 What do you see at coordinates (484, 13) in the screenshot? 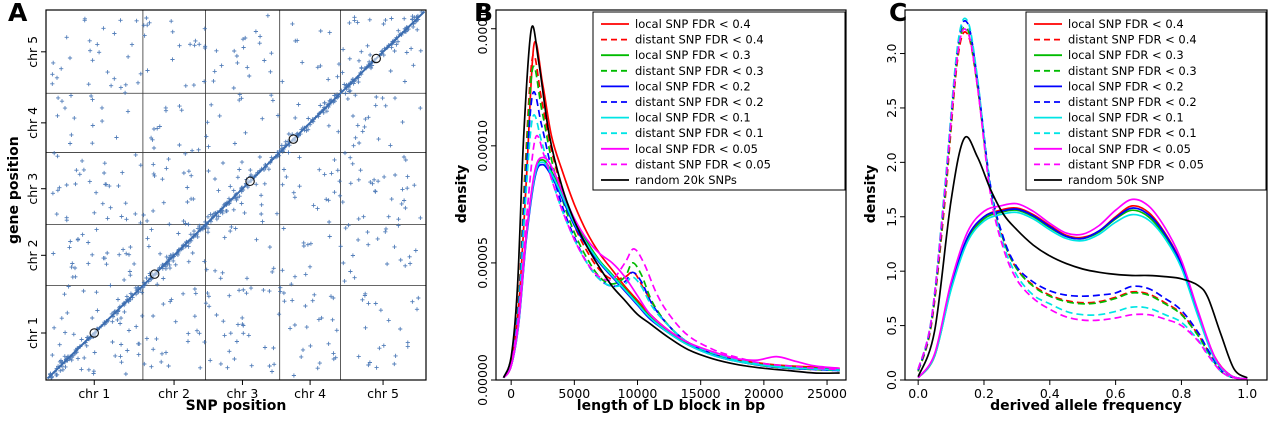
I see `panel-b-letter: B` at bounding box center [484, 13].